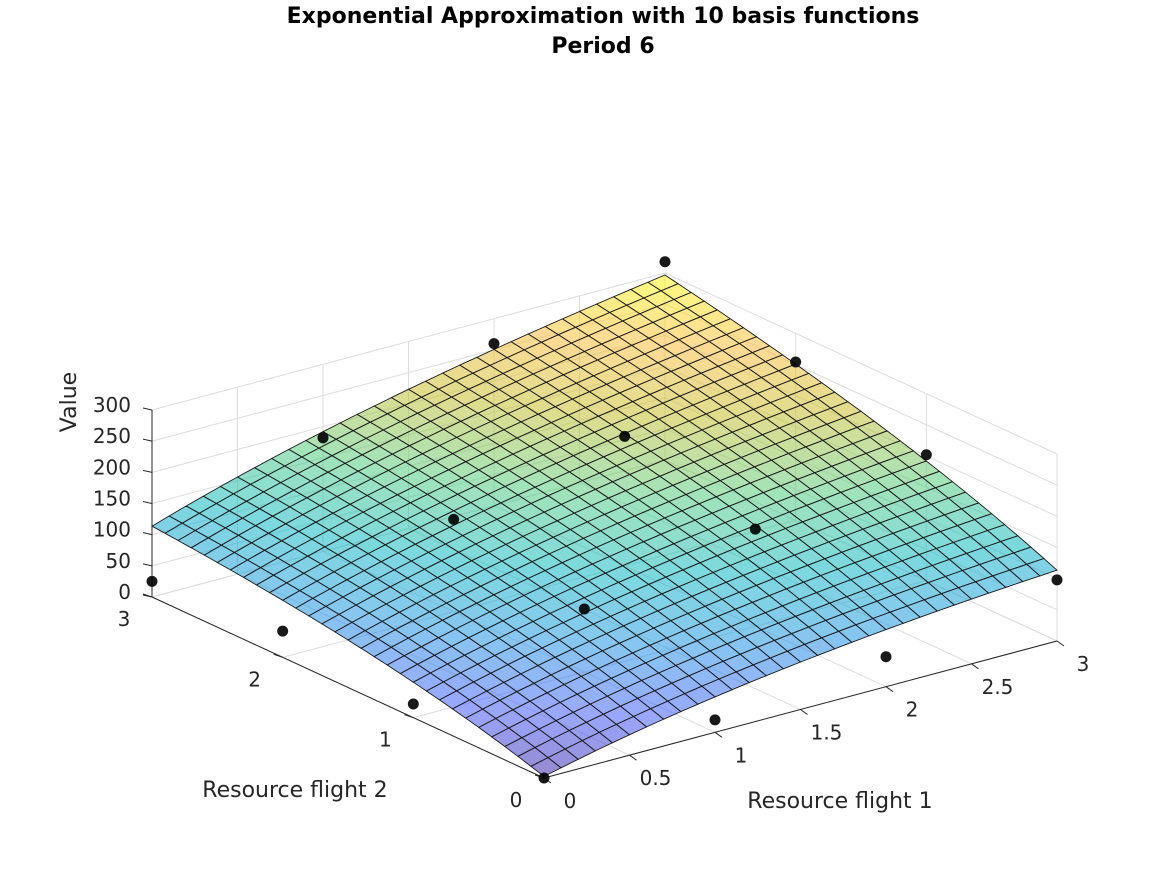  I want to click on x-tick-label: 0.5, so click(656, 778).